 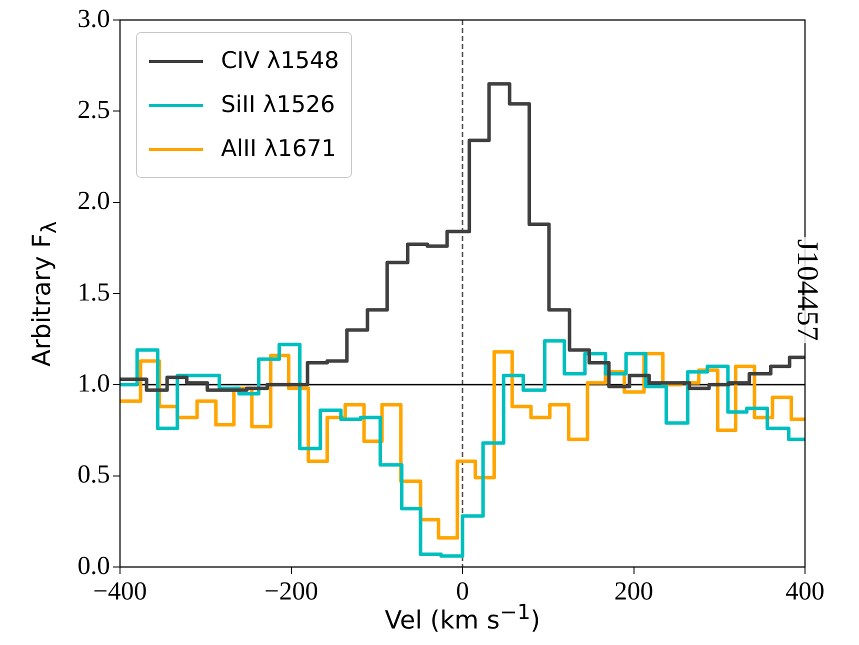 What do you see at coordinates (94, 383) in the screenshot?
I see `y-tick-label: 1.0` at bounding box center [94, 383].